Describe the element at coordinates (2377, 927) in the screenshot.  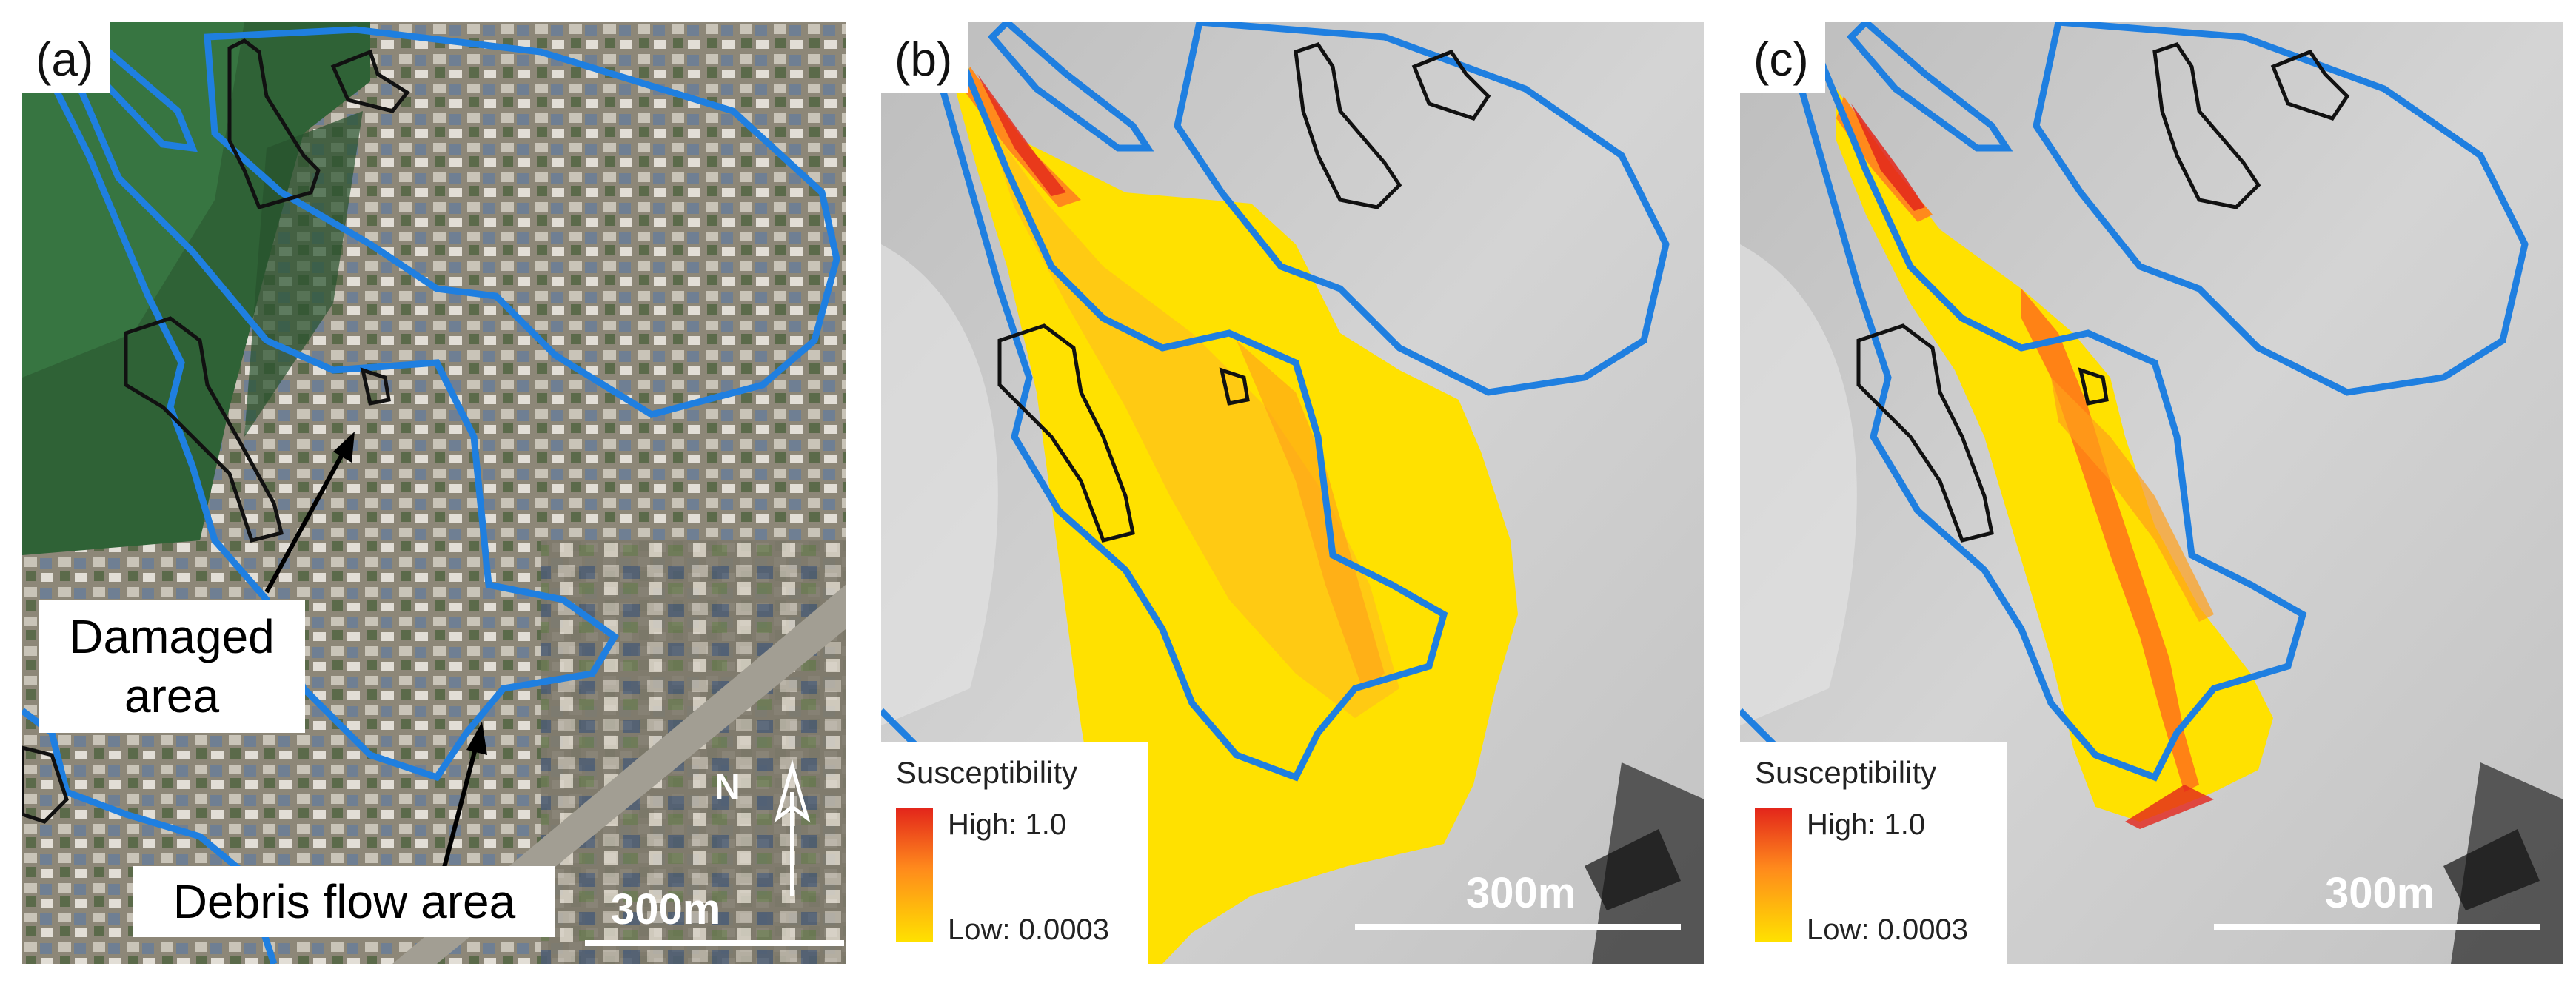
I see `scale-bar-c` at that location.